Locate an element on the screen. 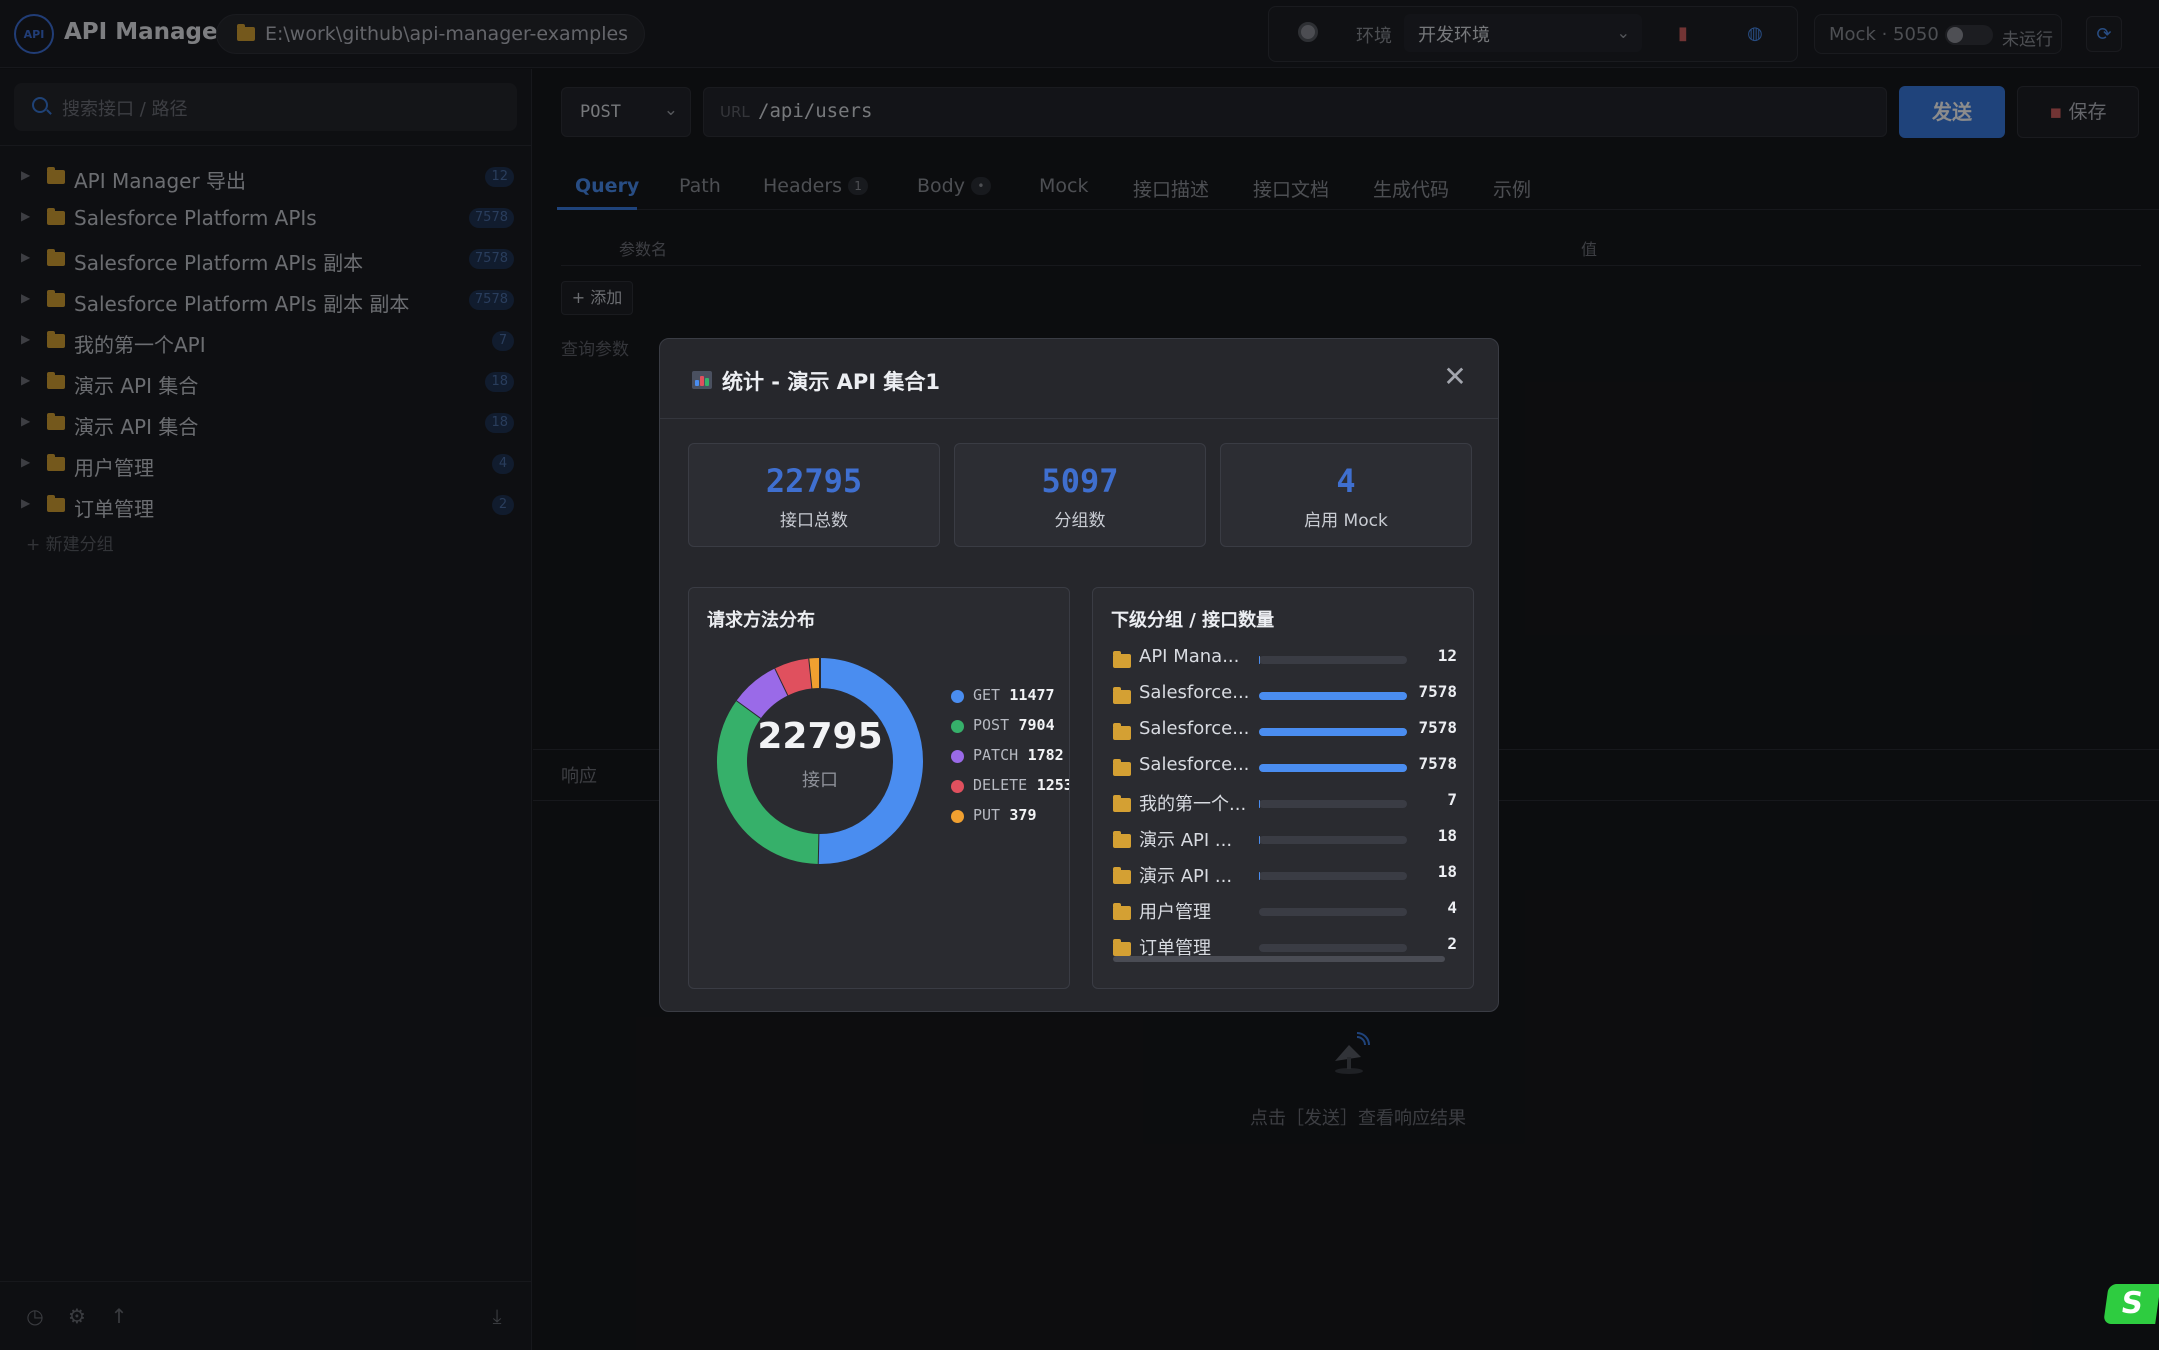  send-button: 发送 is located at coordinates (1952, 112).